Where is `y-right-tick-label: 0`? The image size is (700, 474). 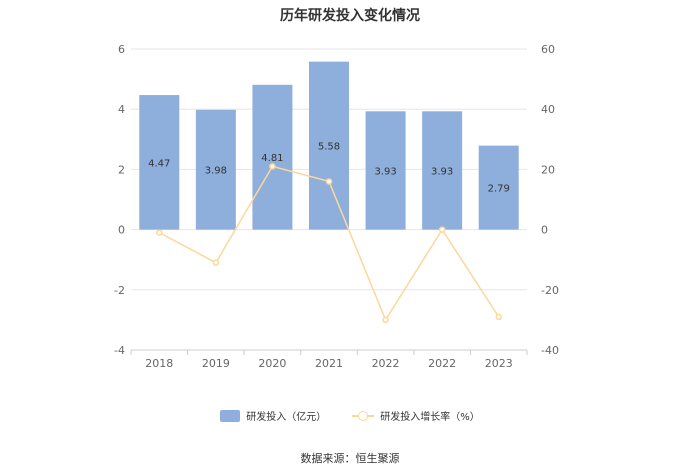 y-right-tick-label: 0 is located at coordinates (544, 230).